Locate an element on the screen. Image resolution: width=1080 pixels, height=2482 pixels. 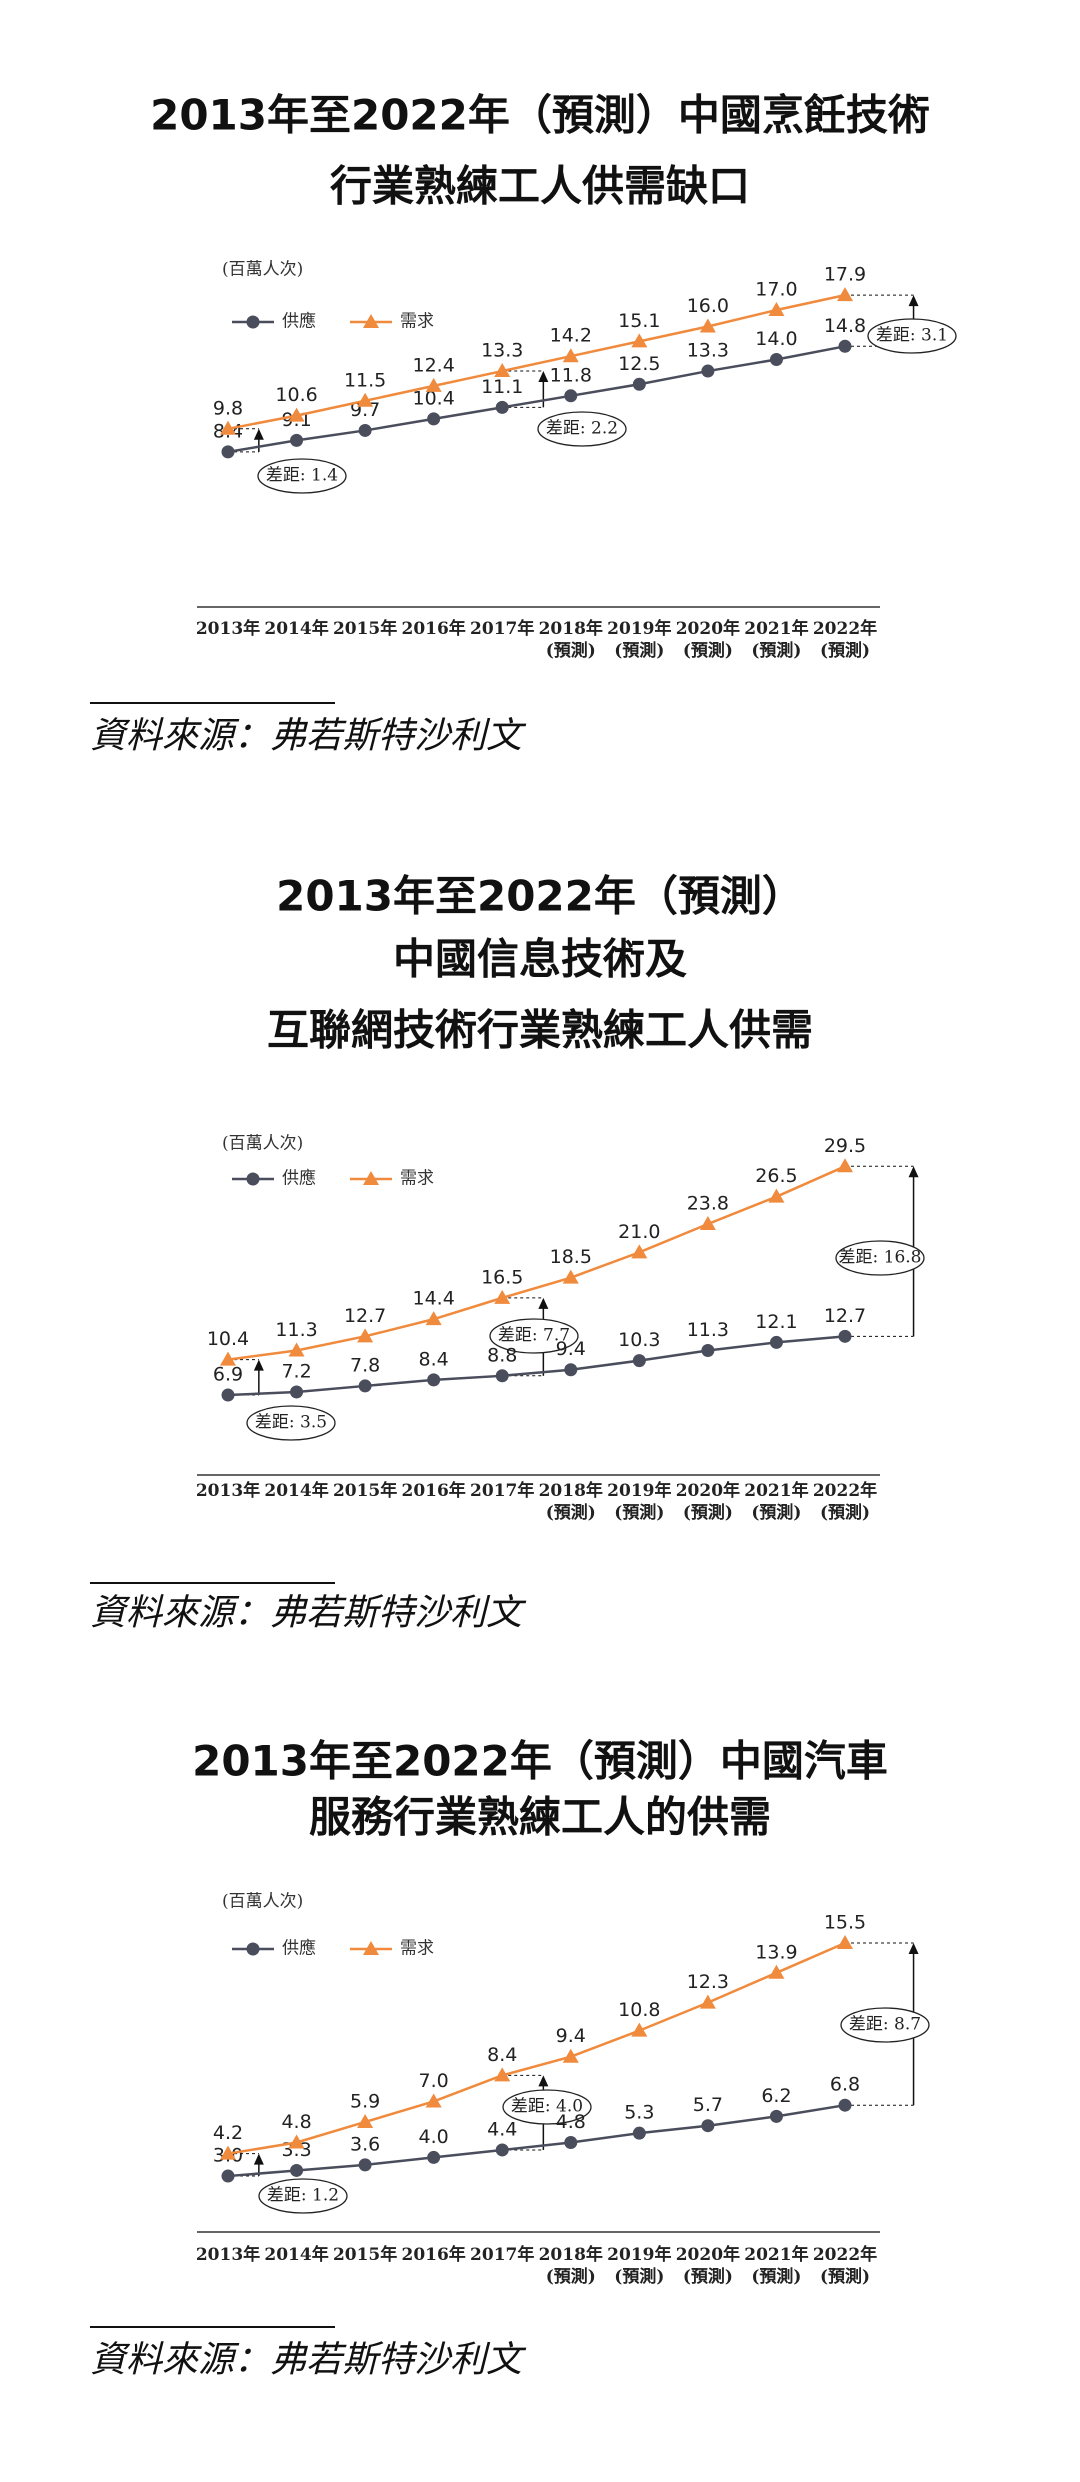
chart-title: 服務行業熟練工人的供需 is located at coordinates (540, 1817).